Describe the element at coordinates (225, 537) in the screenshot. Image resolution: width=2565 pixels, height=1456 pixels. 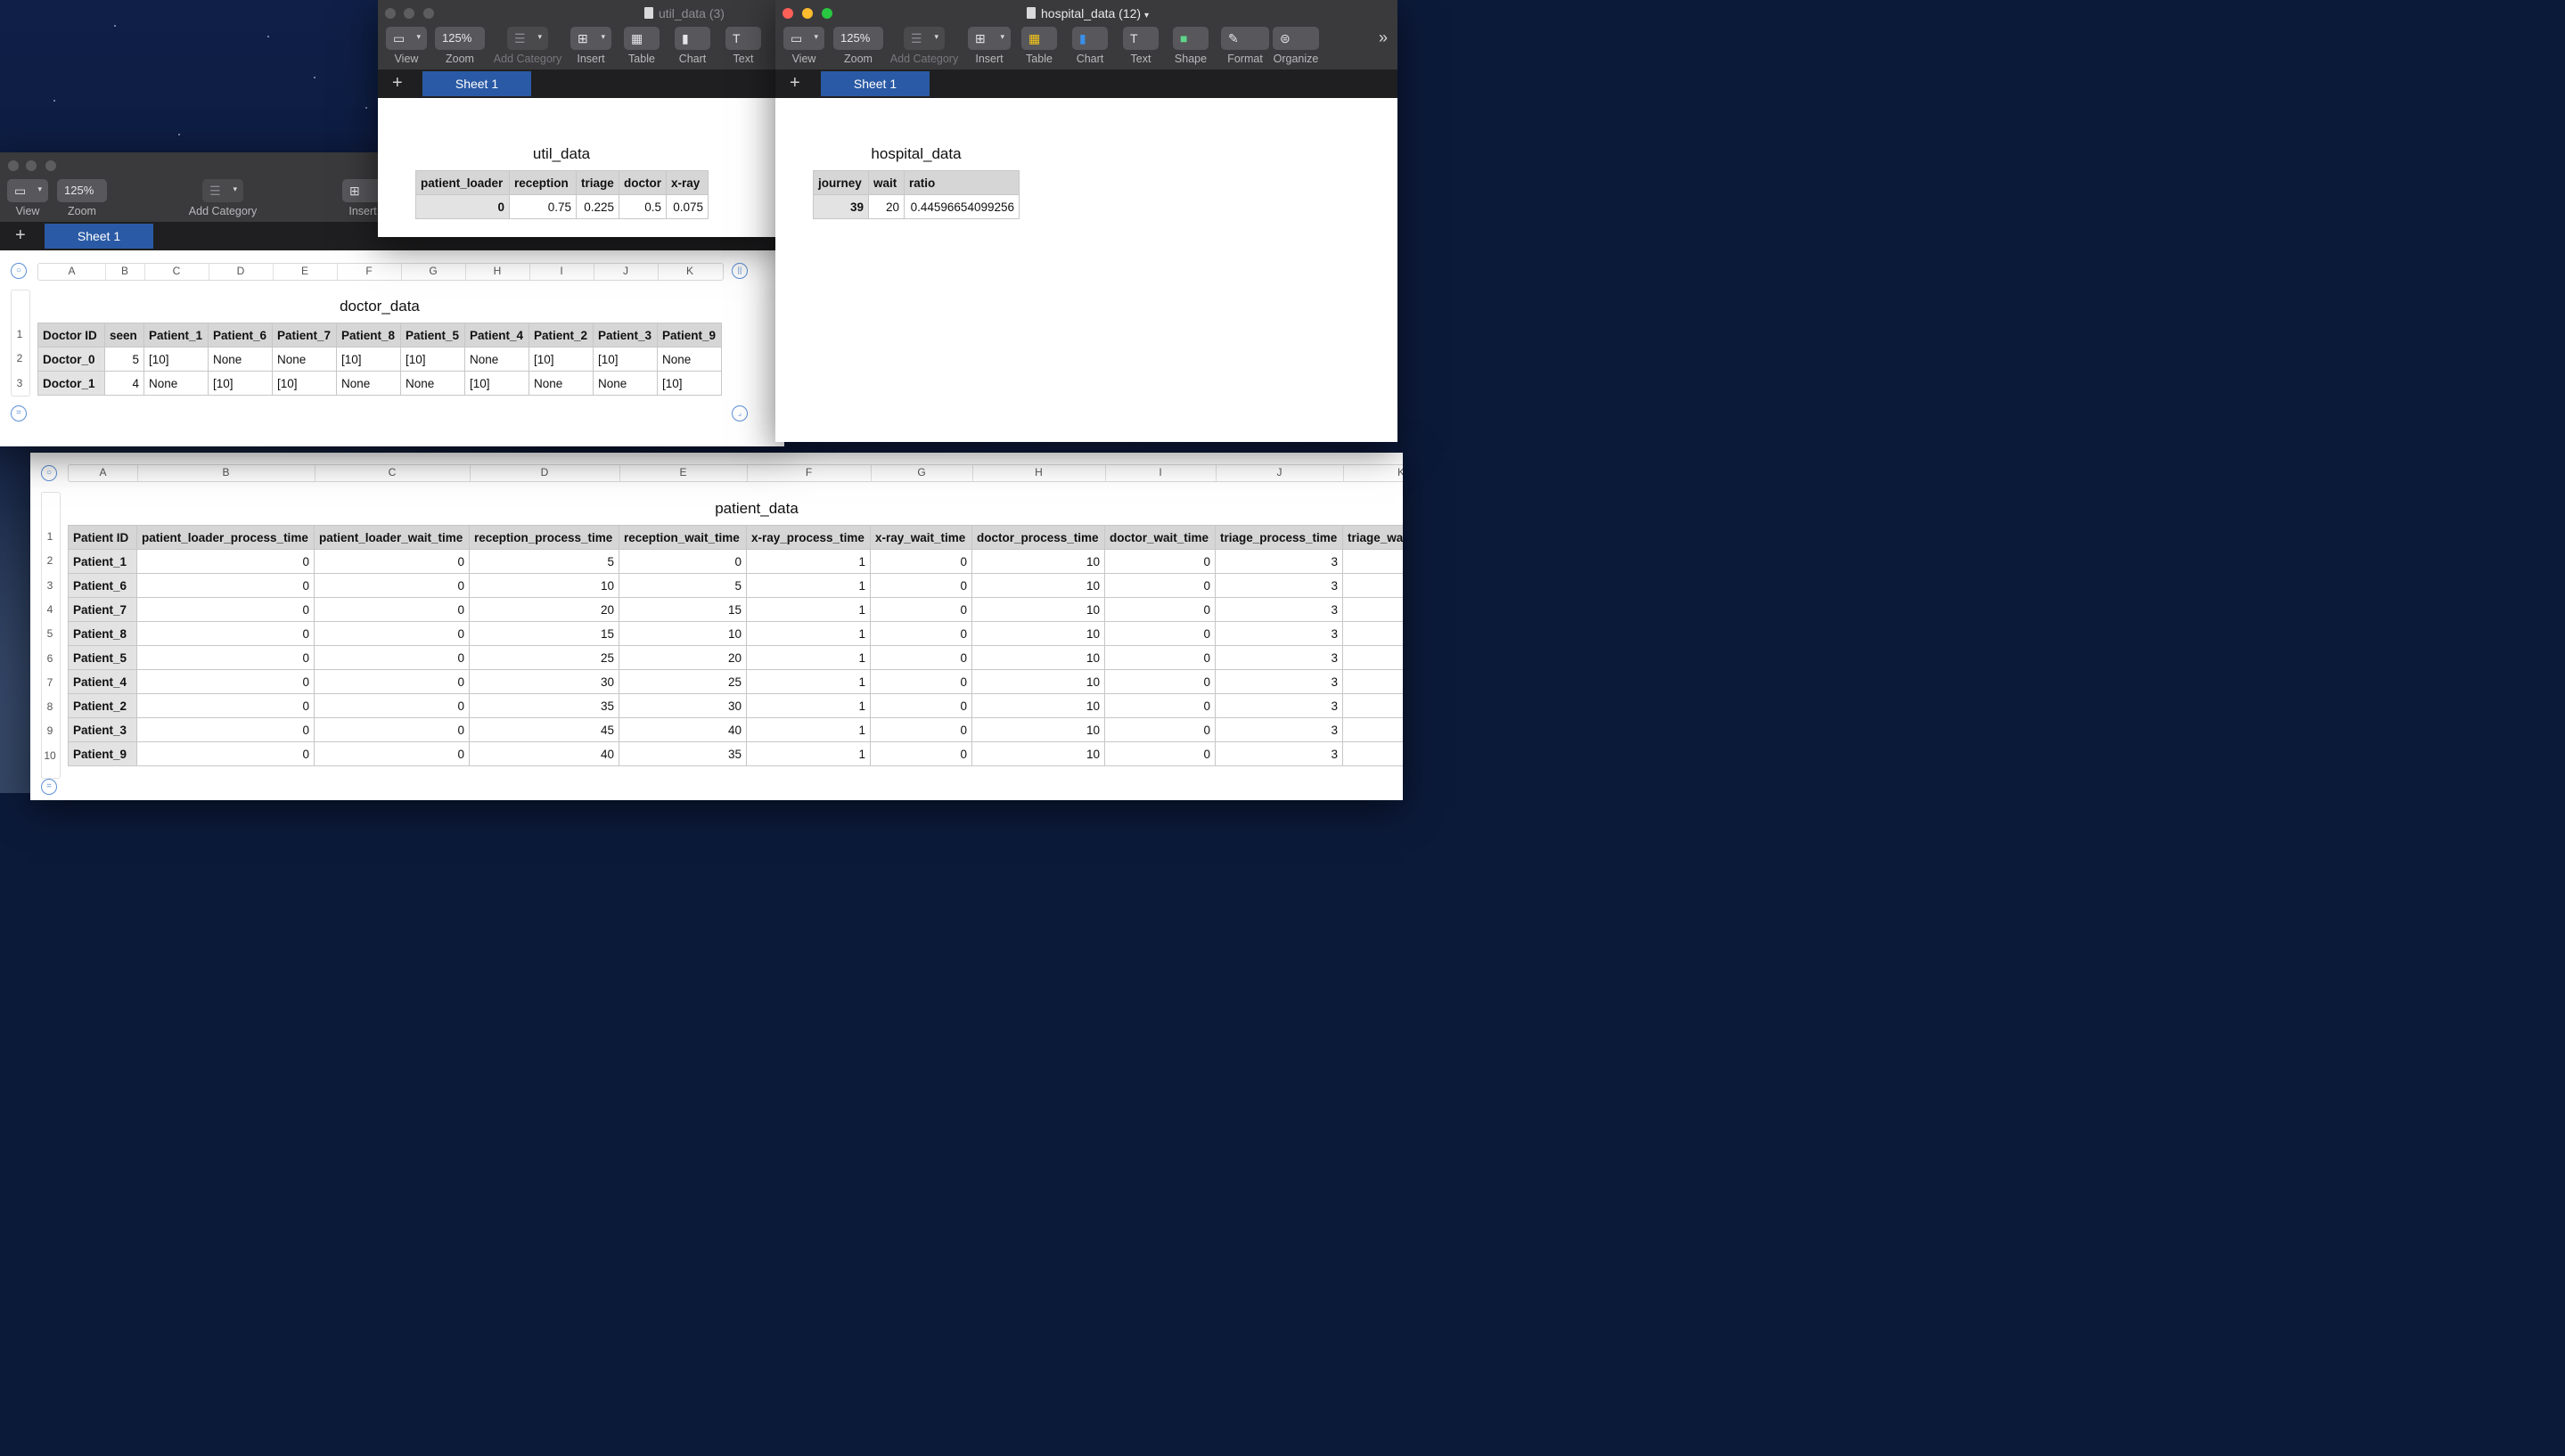
I see `column-header: patient_loader_process_time` at that location.